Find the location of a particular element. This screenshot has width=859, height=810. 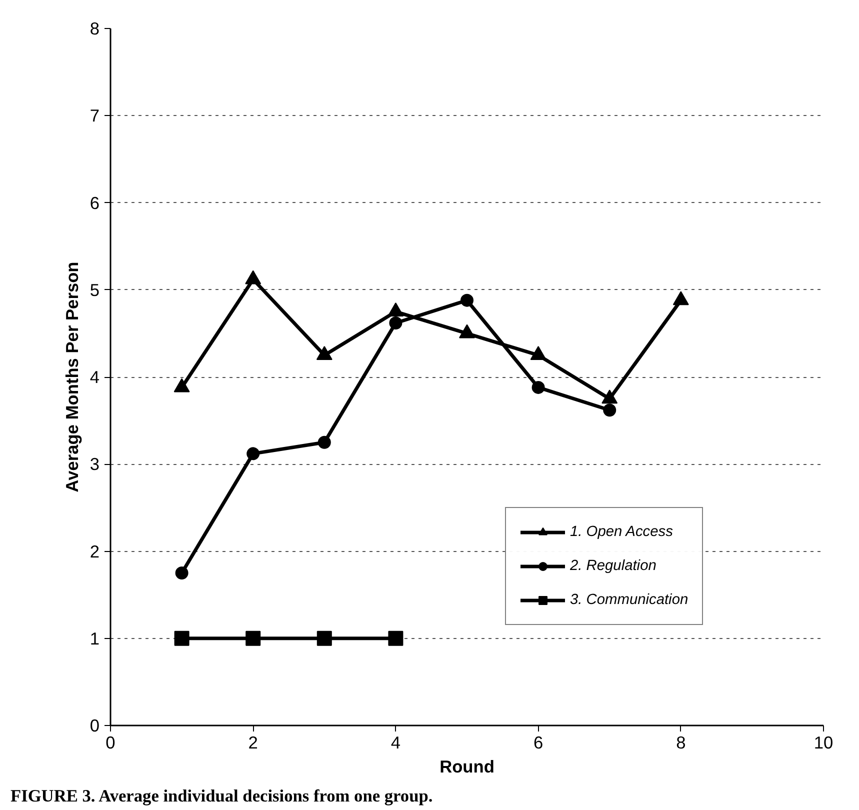

y-axis-title: Average Months Per Person is located at coordinates (72, 377).